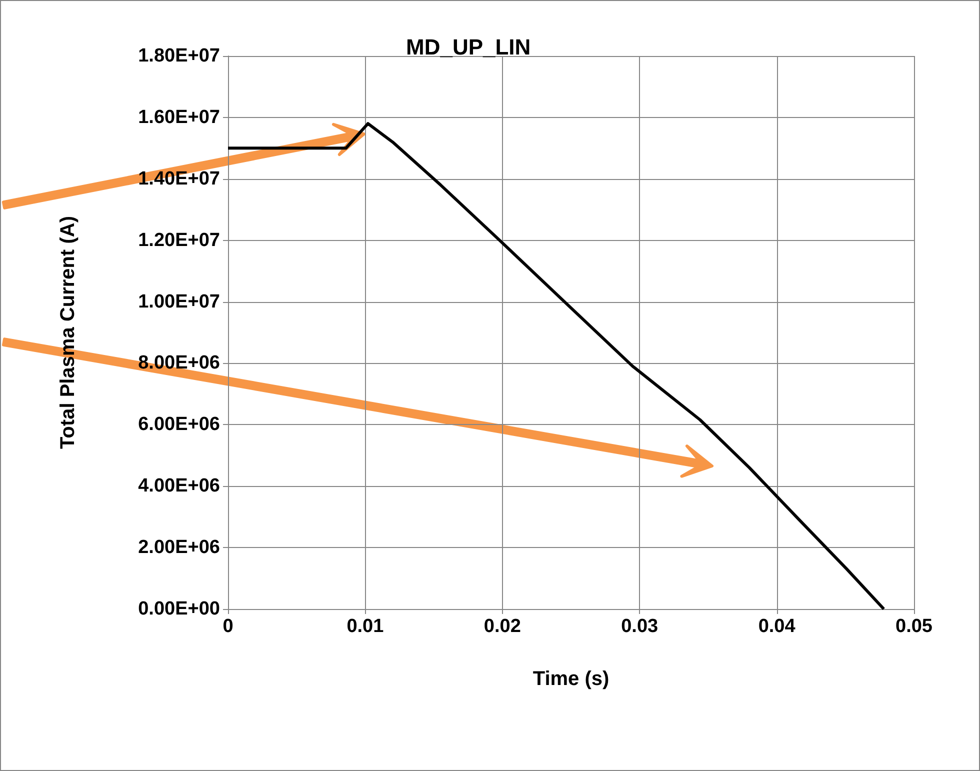 The width and height of the screenshot is (980, 771). Describe the element at coordinates (571, 679) in the screenshot. I see `x-axis-title: Time (s)` at that location.